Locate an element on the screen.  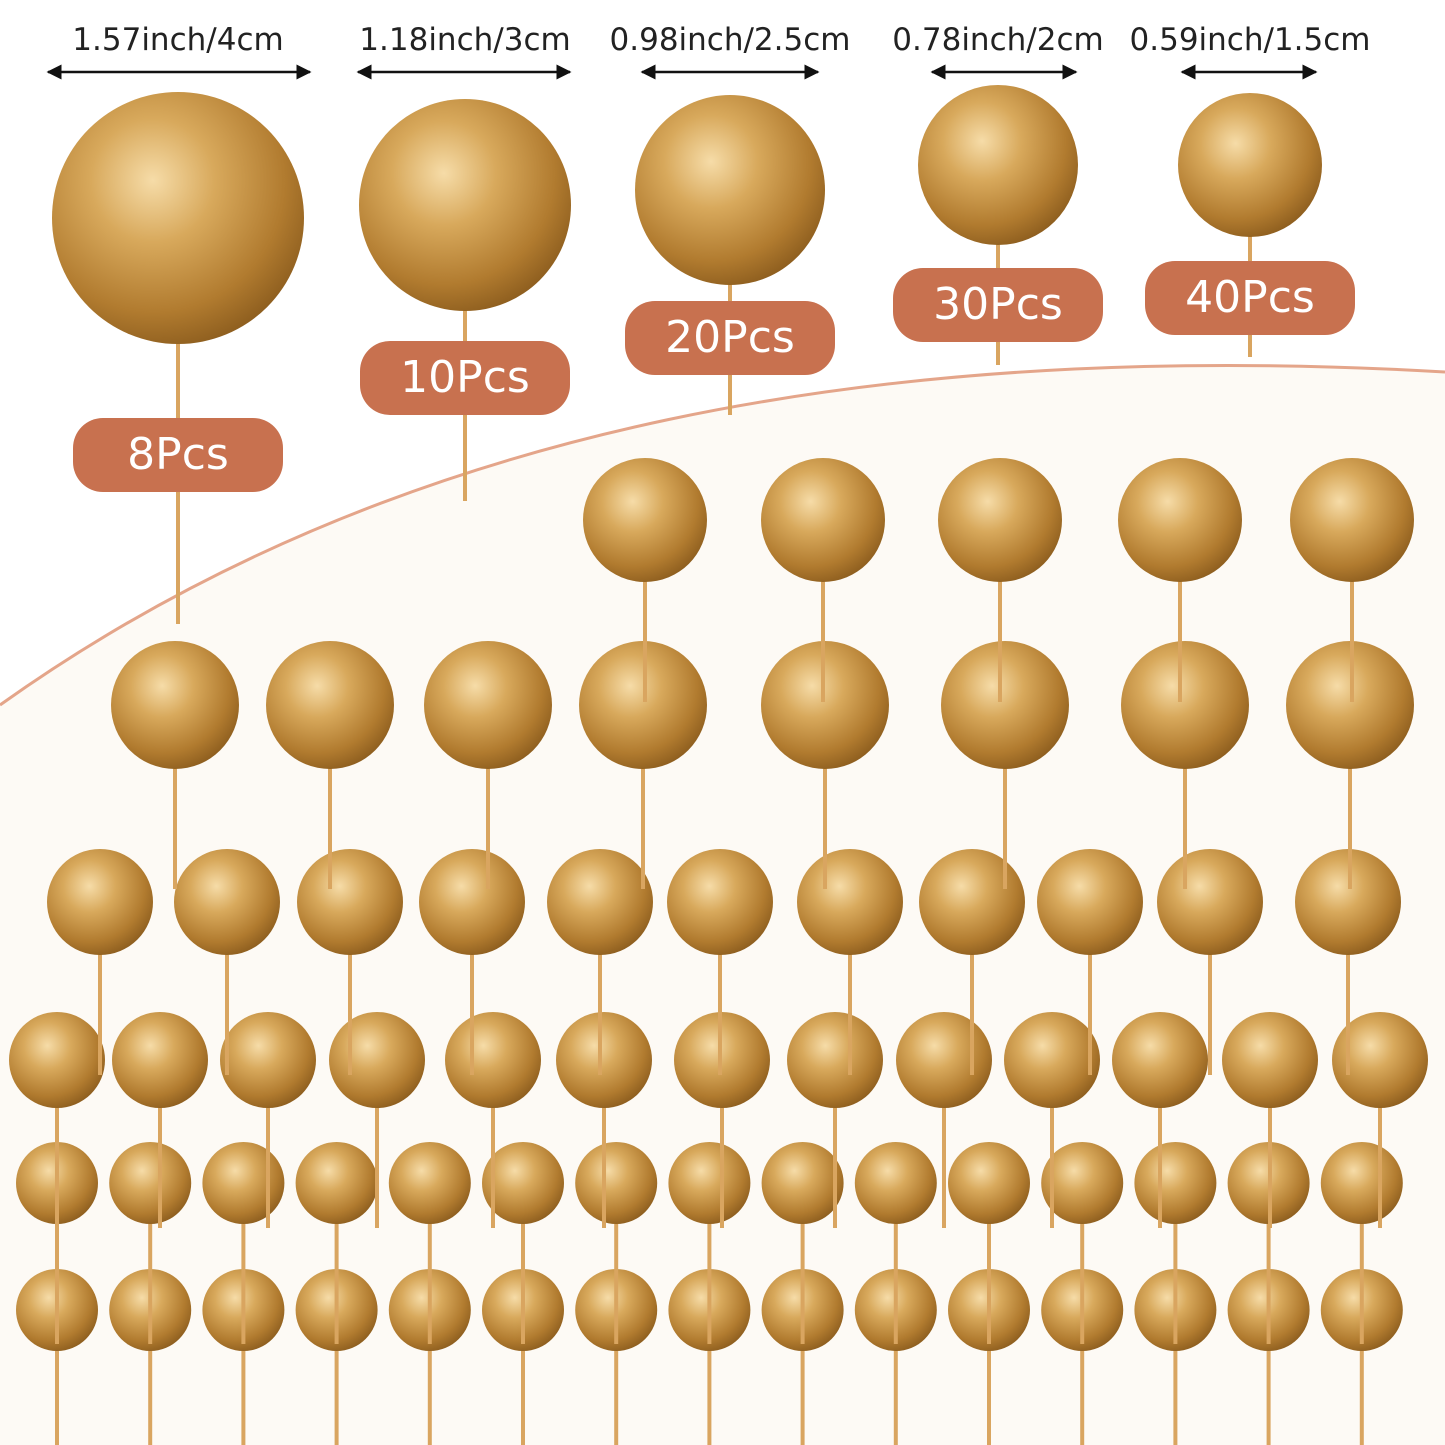
count-label: 20Pcs is located at coordinates (730, 337).